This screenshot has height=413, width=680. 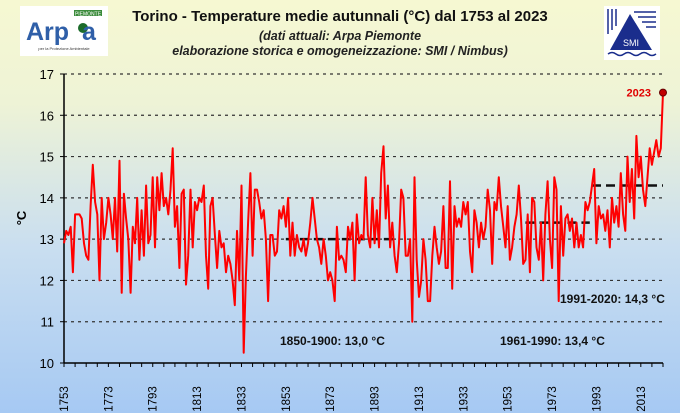 What do you see at coordinates (65, 399) in the screenshot?
I see `x-tick-label: 1753` at bounding box center [65, 399].